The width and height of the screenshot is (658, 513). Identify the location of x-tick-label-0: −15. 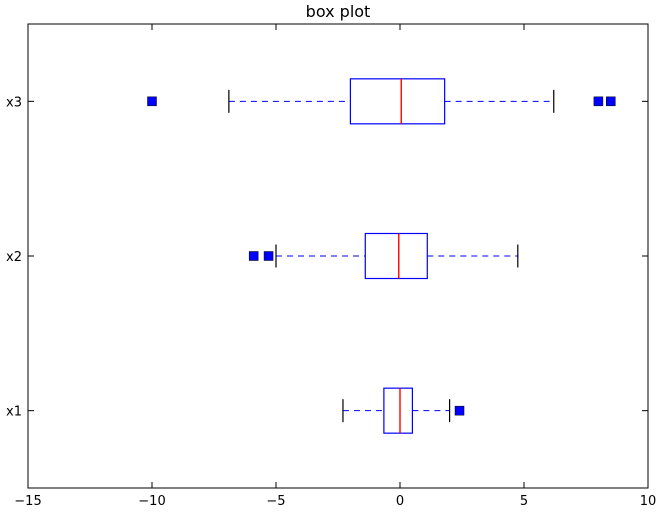
(27, 501).